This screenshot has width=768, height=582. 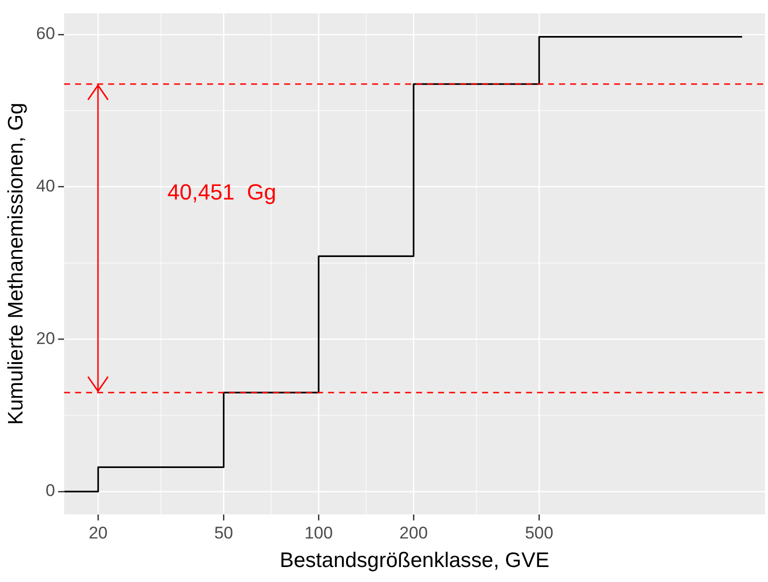 What do you see at coordinates (224, 532) in the screenshot?
I see `x-tick-label: 50` at bounding box center [224, 532].